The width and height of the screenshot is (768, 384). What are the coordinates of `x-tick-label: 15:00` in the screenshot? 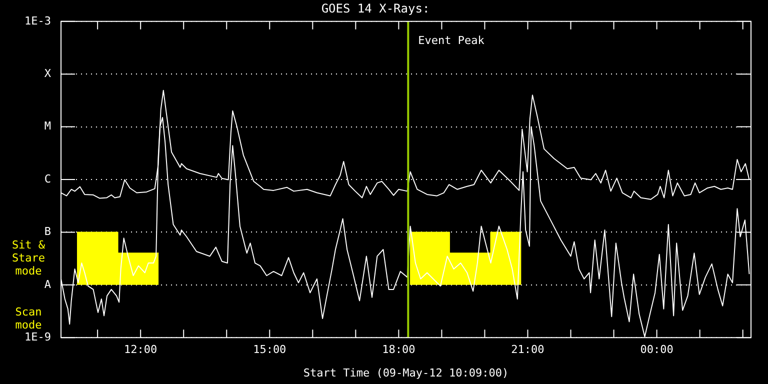 It's located at (269, 349).